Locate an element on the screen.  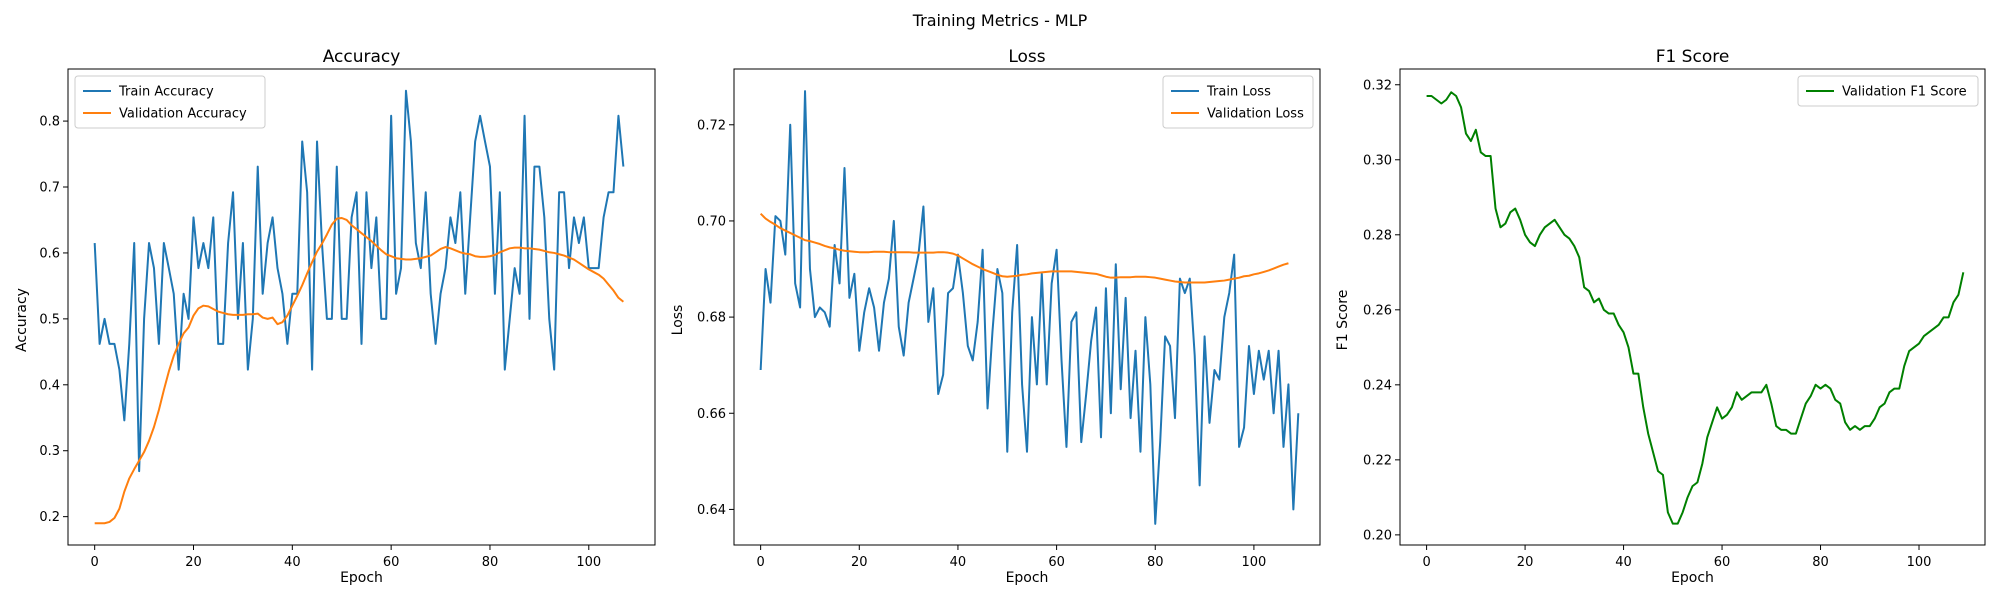
accuracy-x-tick-label: 80 is located at coordinates (490, 562).